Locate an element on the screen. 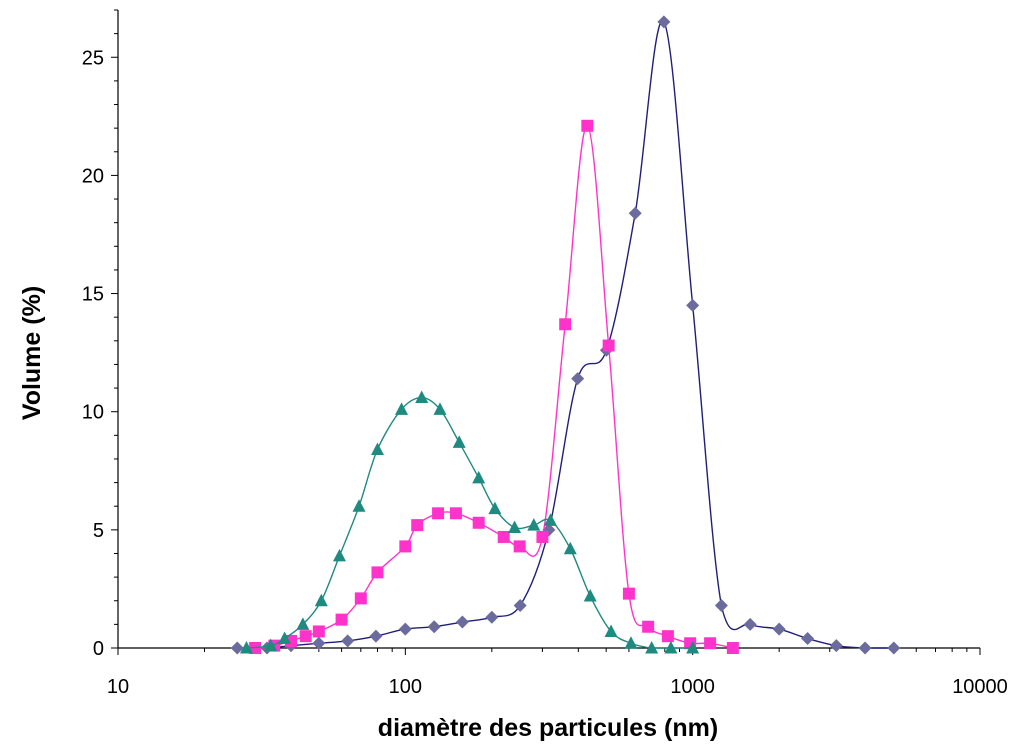 This screenshot has width=1022, height=746. y-tick-label: 0 is located at coordinates (98, 649).